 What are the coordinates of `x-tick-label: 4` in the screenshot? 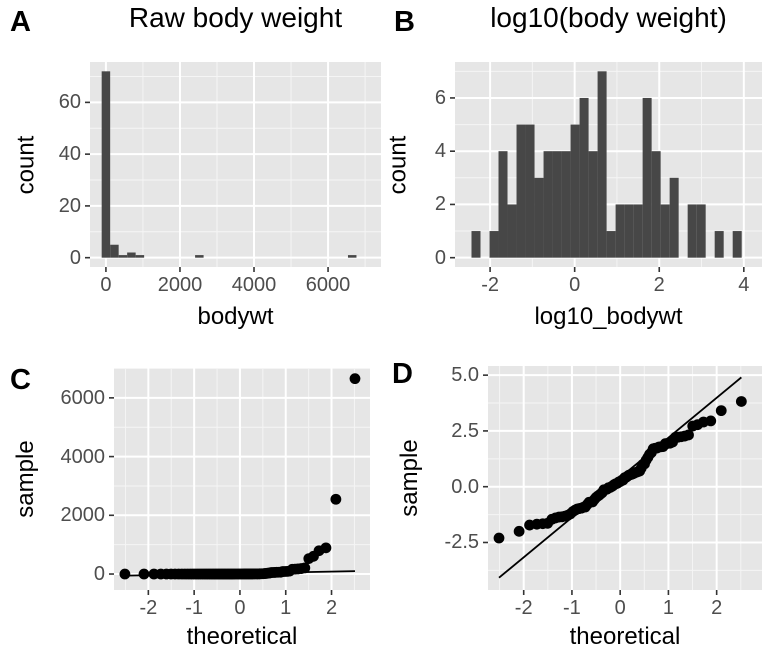 It's located at (744, 285).